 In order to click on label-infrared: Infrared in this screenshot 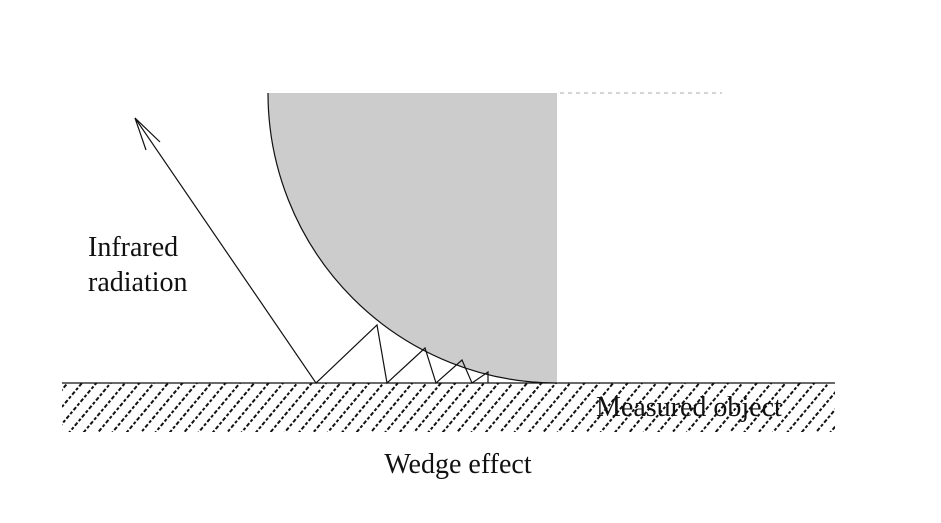, I will do `click(133, 247)`.